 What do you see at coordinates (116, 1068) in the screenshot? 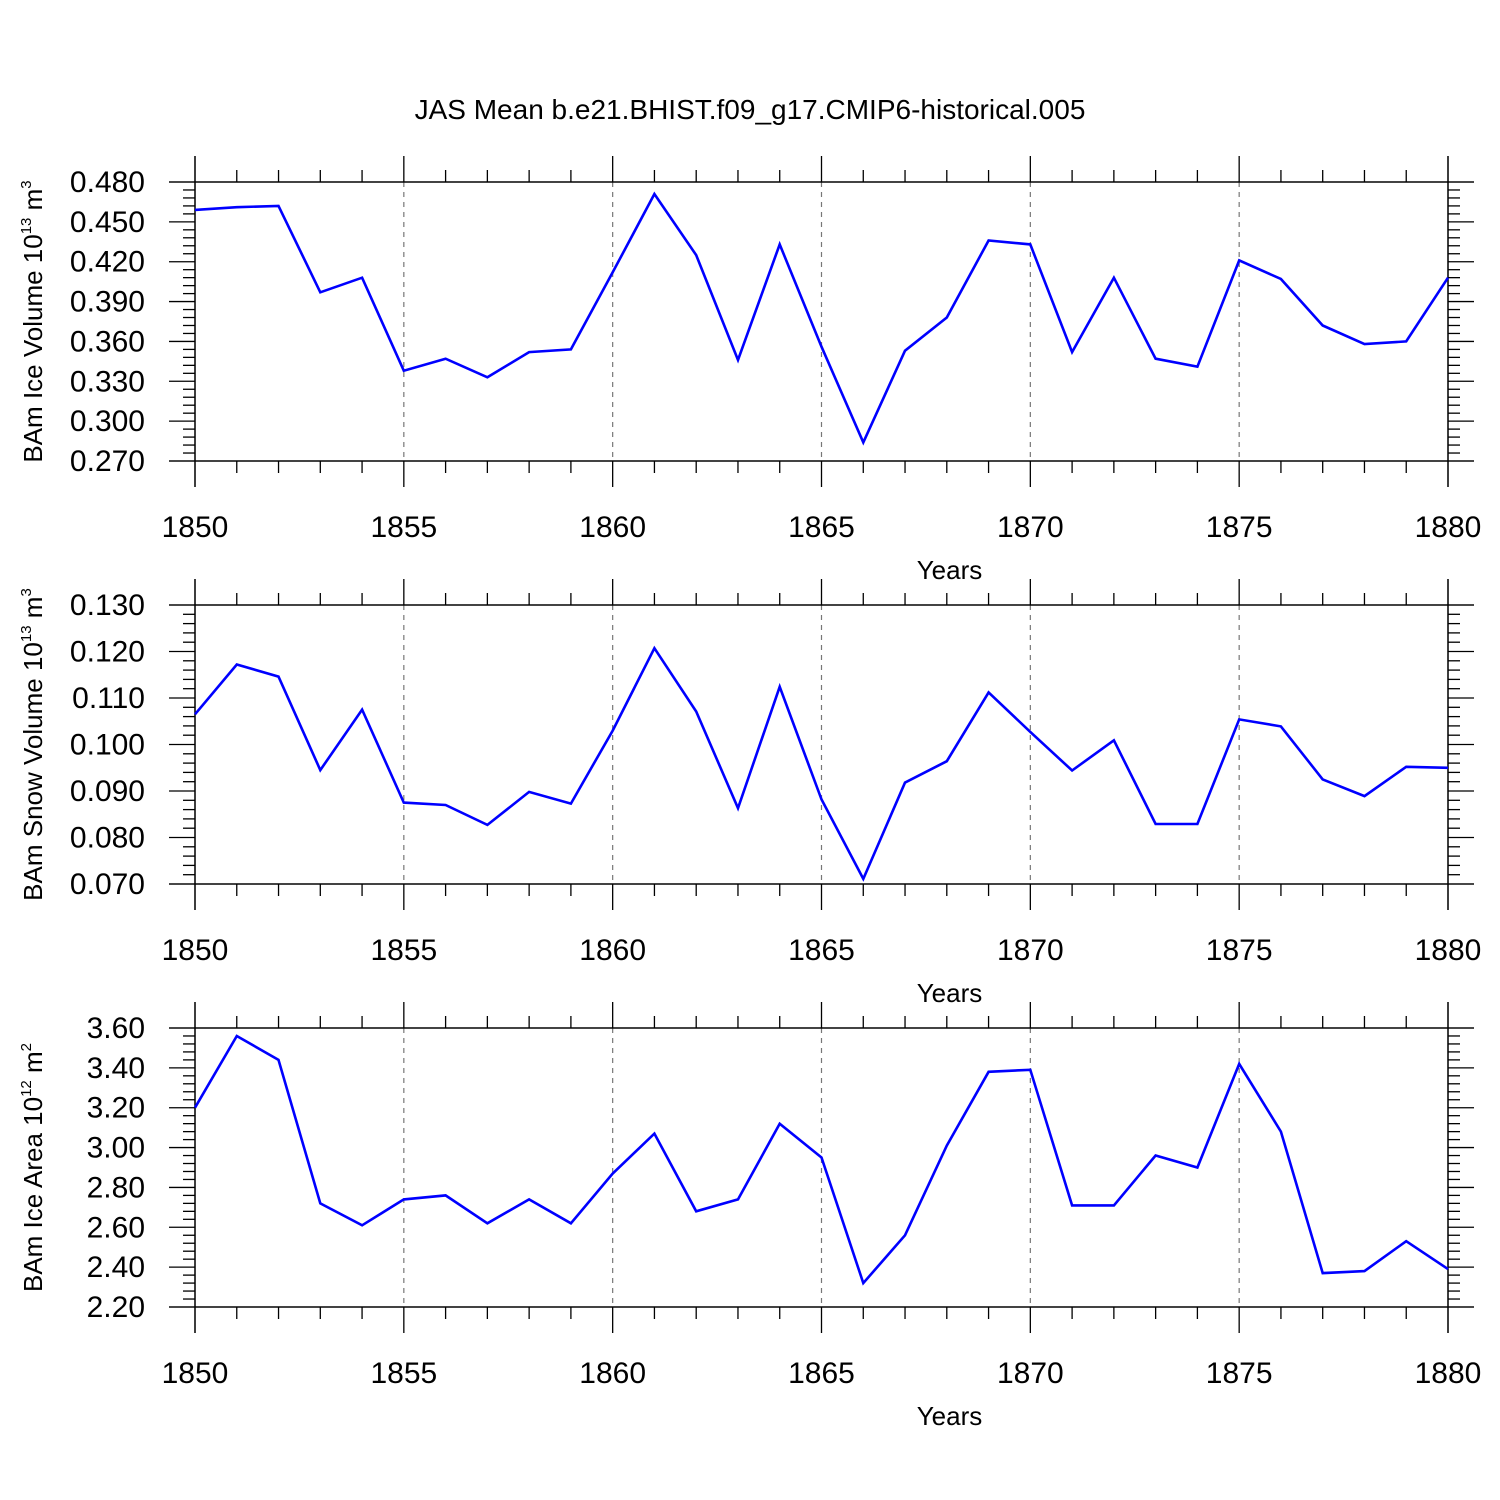
I see `y-tick-label: 3.40` at bounding box center [116, 1068].